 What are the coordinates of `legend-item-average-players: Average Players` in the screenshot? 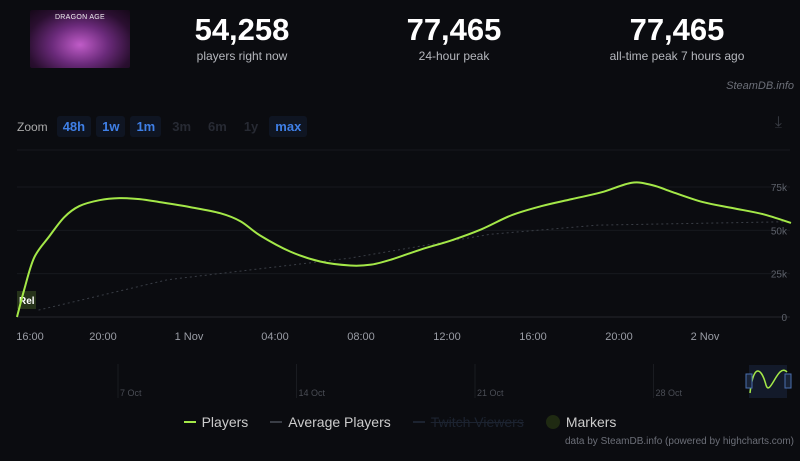 It's located at (330, 422).